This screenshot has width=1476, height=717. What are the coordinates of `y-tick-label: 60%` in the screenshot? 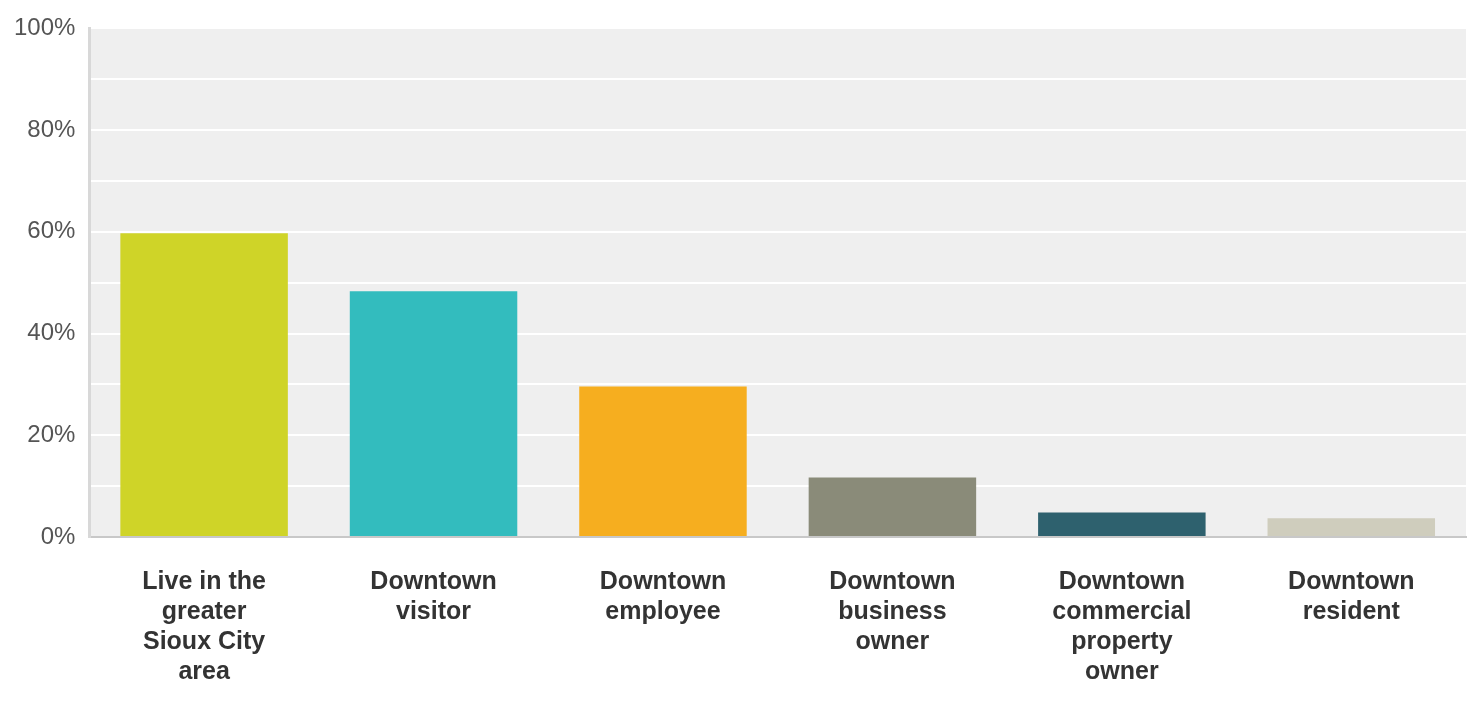 It's located at (51, 230).